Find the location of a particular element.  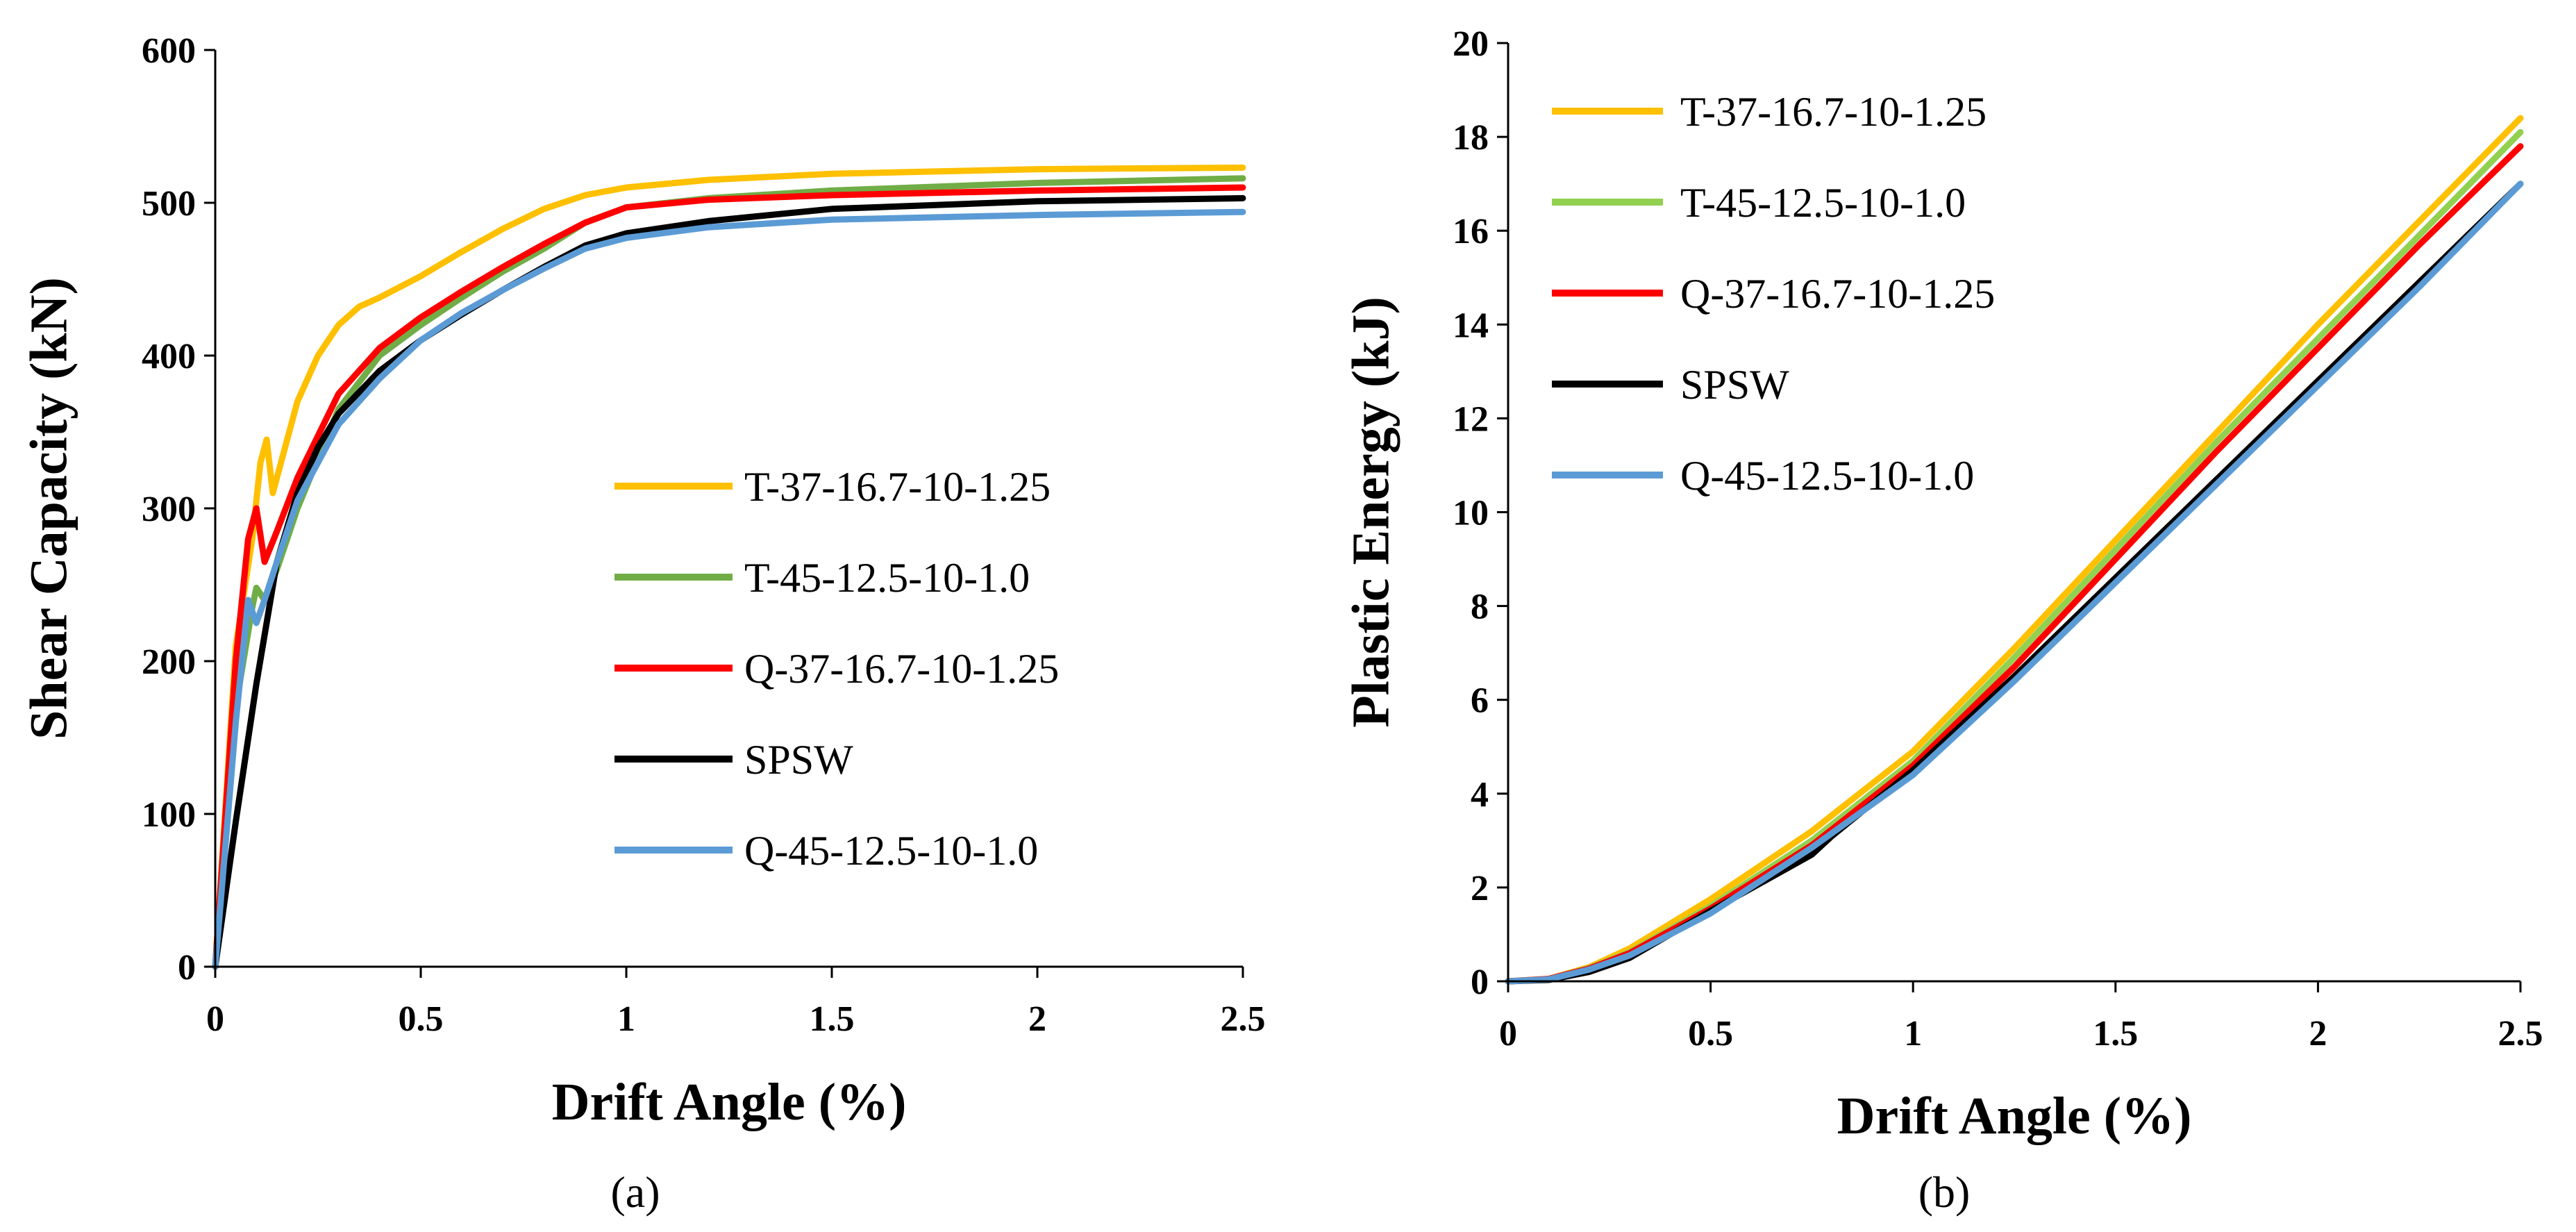

y-tick-label: 2 is located at coordinates (1480, 889).